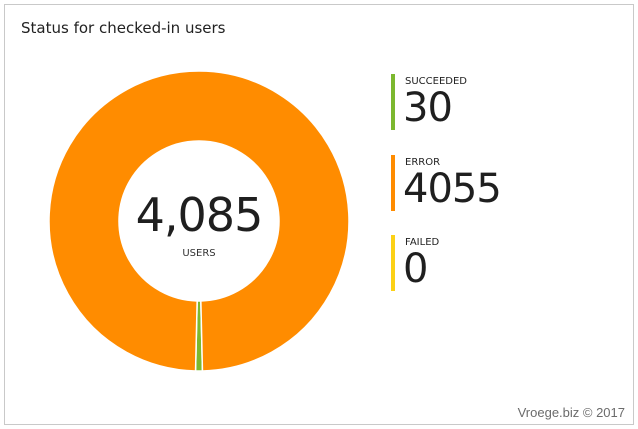 The width and height of the screenshot is (638, 429). What do you see at coordinates (415, 269) in the screenshot?
I see `legend-value-failed: 0` at bounding box center [415, 269].